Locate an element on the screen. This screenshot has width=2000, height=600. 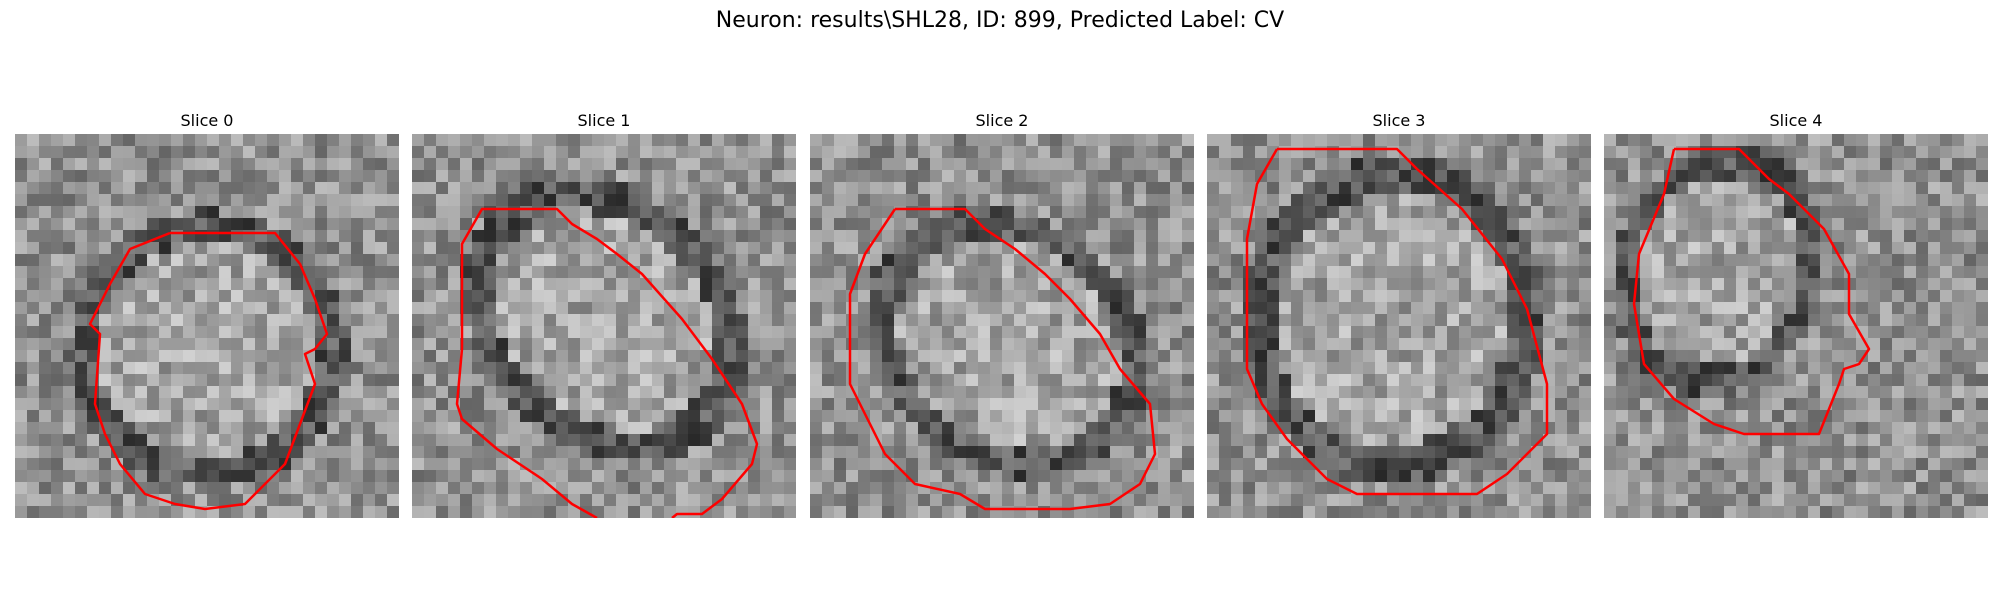
slice-title-2: Slice 2 is located at coordinates (1002, 120).